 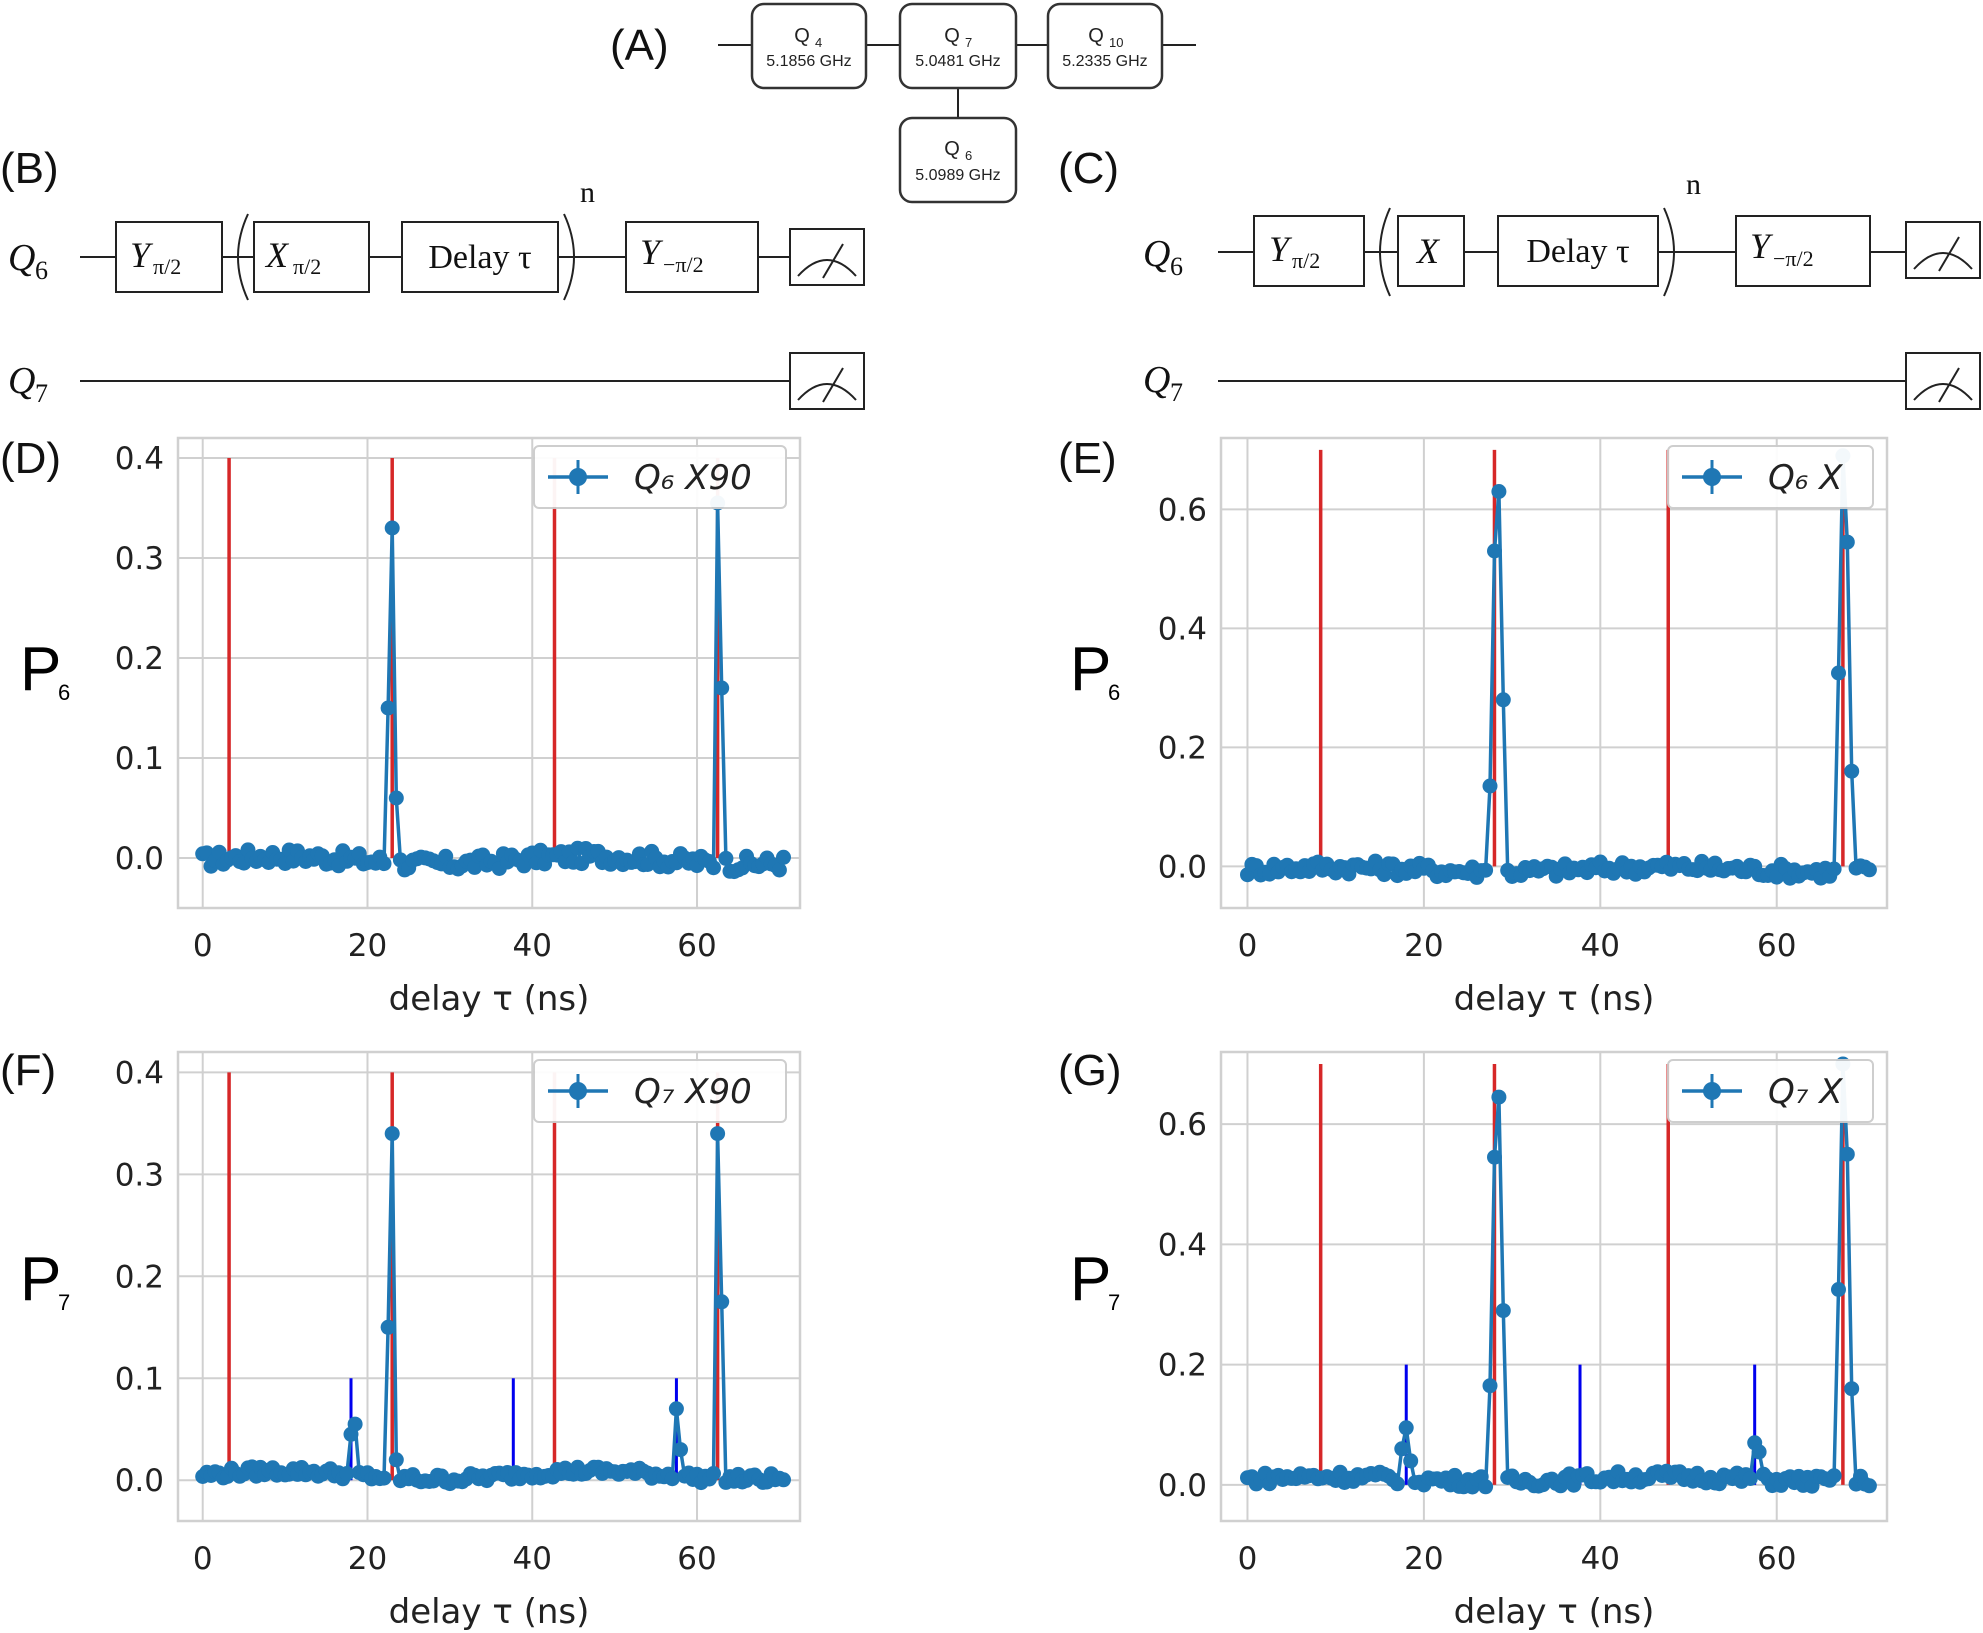 What do you see at coordinates (1114, 692) in the screenshot?
I see `y-axis-label-sub: 6` at bounding box center [1114, 692].